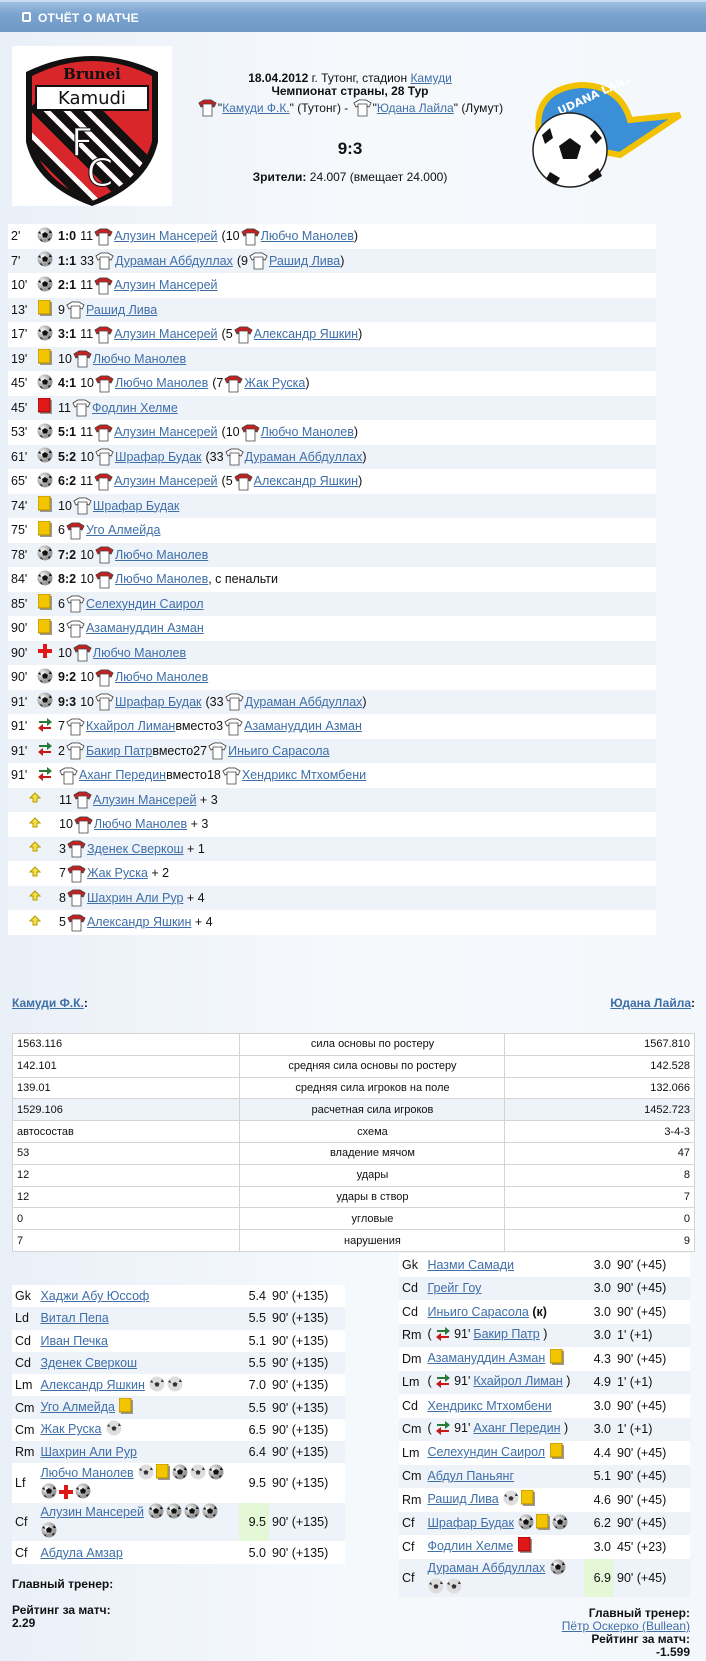 The image size is (706, 1661). What do you see at coordinates (192, 1512) in the screenshot?
I see `goal-ball-icon` at bounding box center [192, 1512].